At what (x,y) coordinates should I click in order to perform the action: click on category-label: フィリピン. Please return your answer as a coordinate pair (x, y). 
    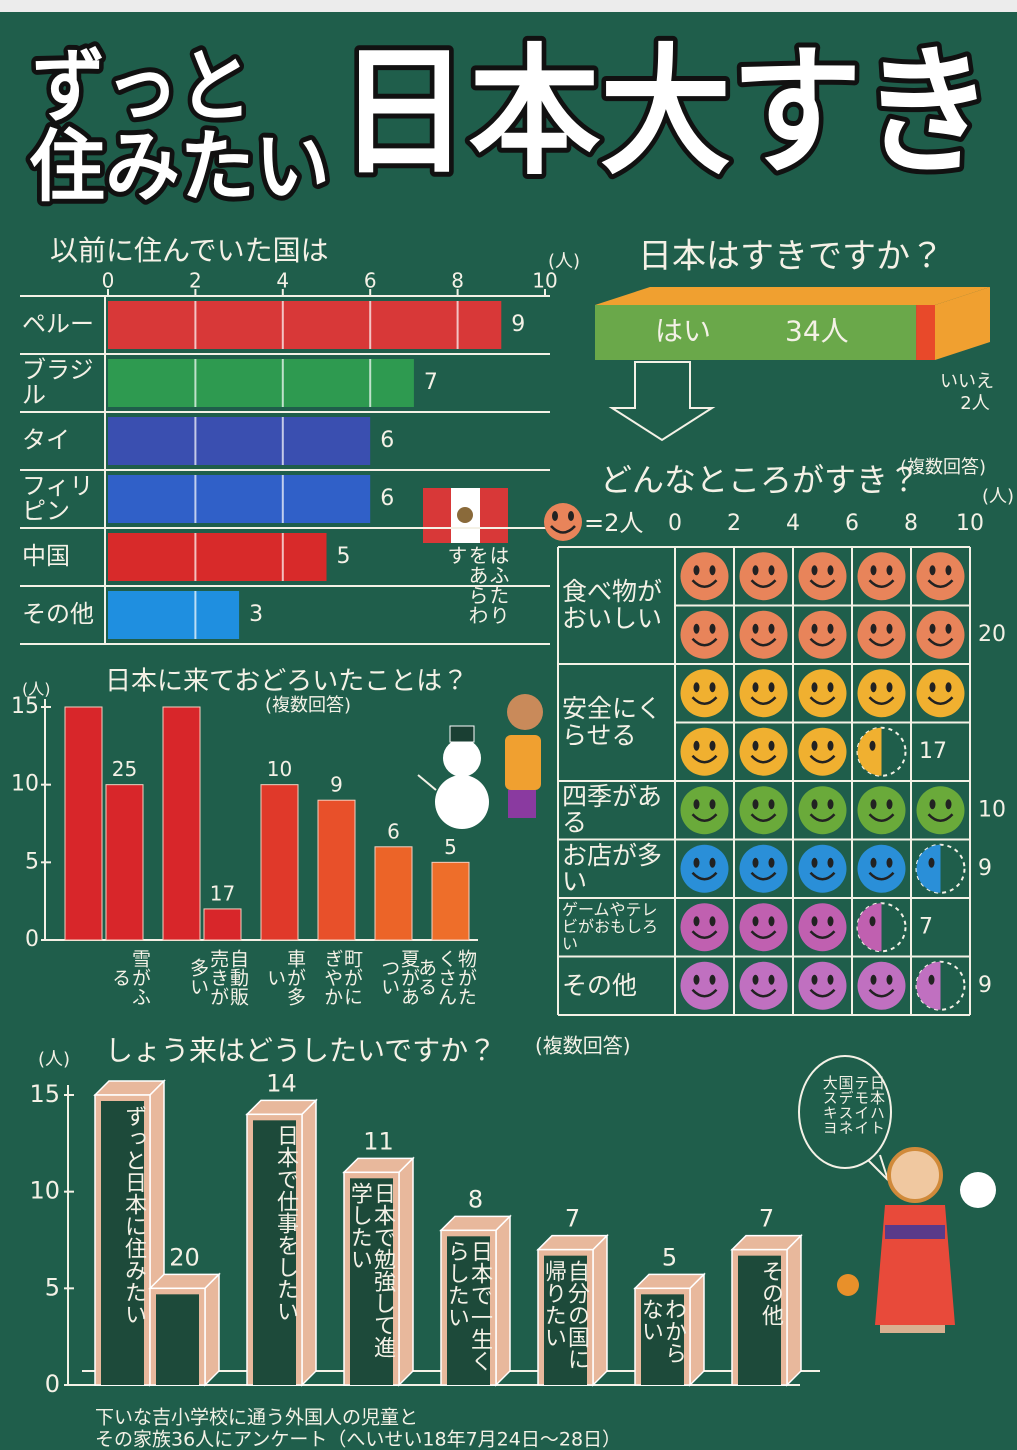
    Looking at the image, I should click on (58, 498).